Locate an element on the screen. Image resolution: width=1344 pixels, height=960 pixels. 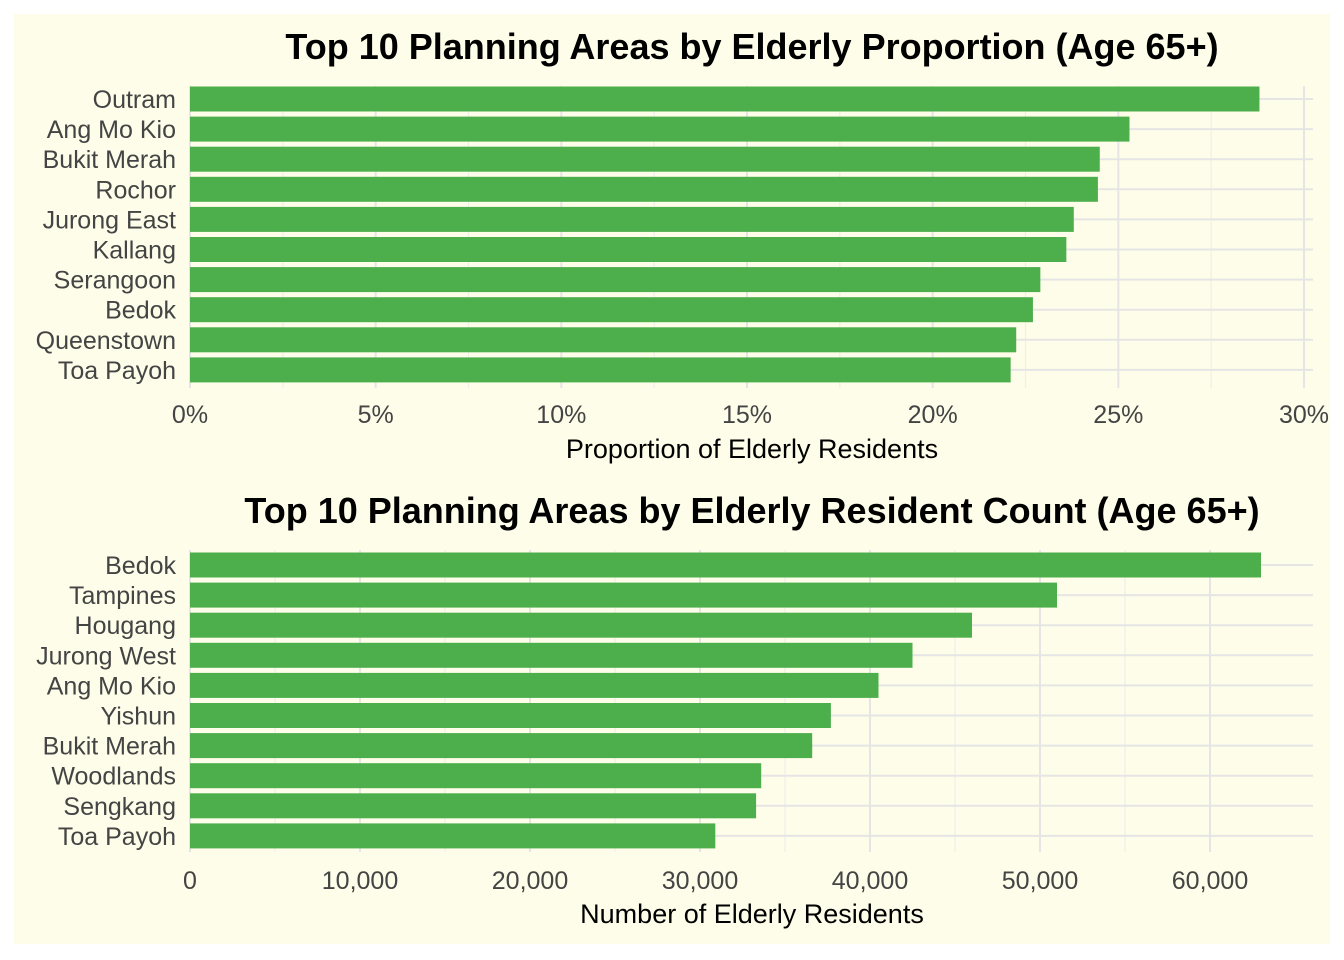
category-label: Outram is located at coordinates (134, 100).